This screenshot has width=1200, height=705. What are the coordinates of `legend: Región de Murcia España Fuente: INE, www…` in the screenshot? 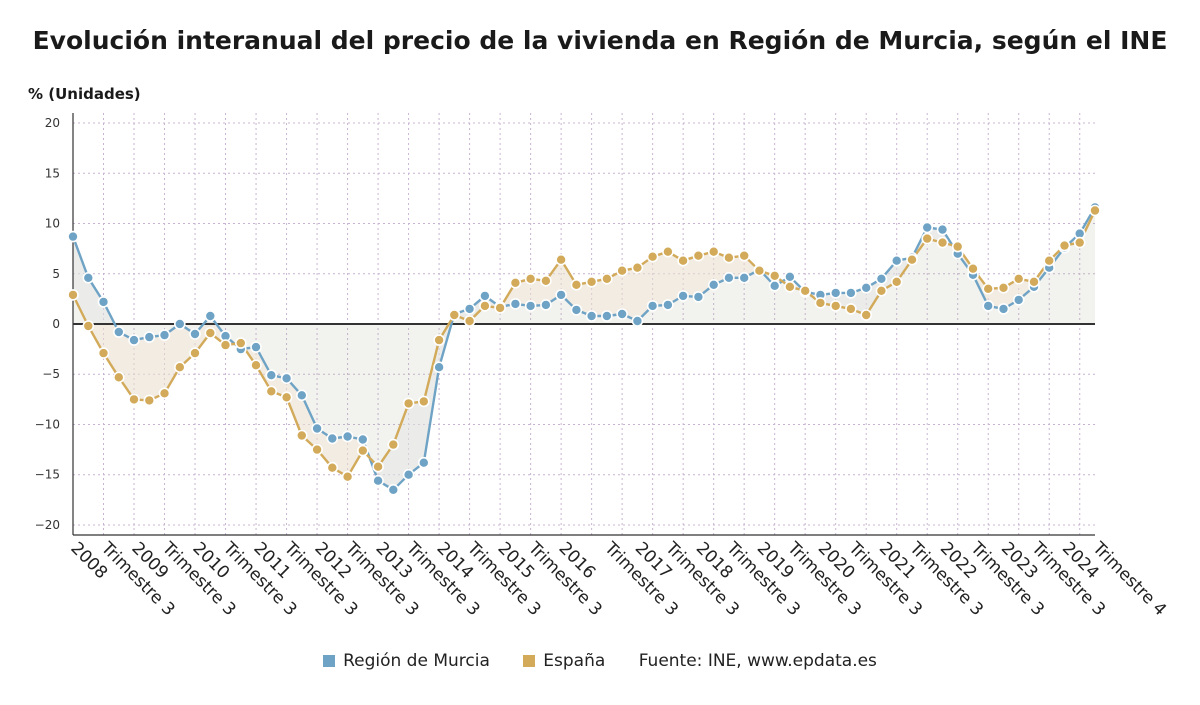 It's located at (600, 661).